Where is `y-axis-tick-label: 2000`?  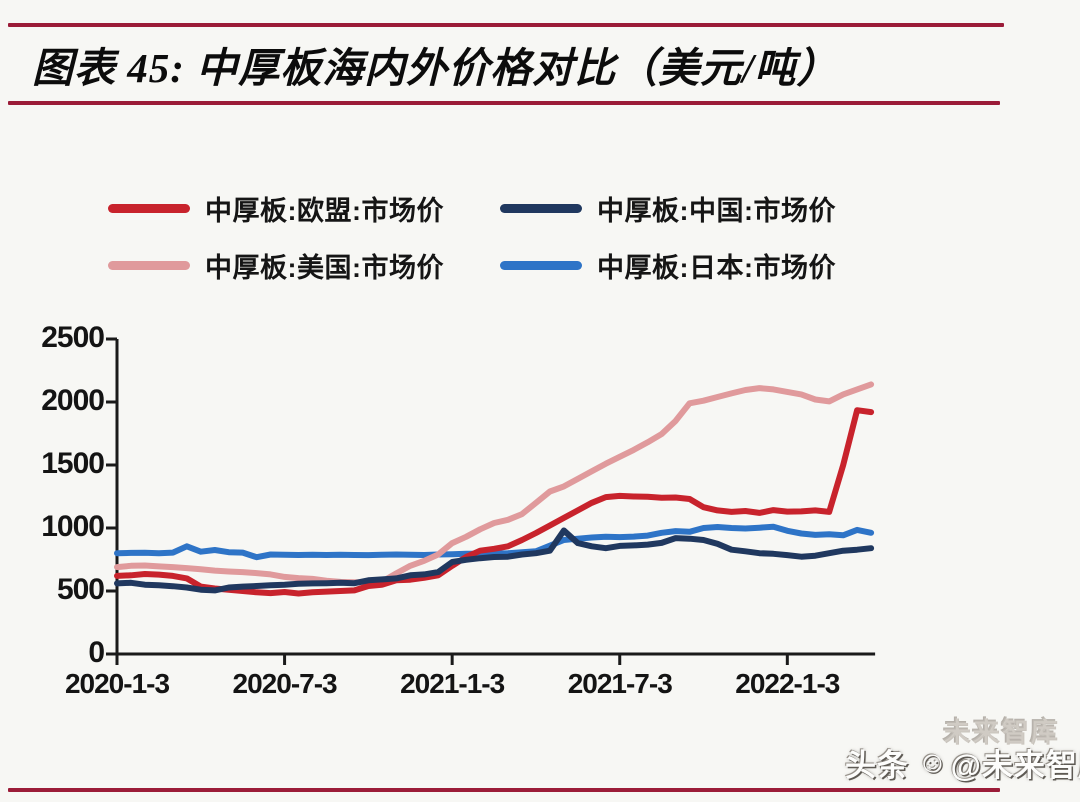
y-axis-tick-label: 2000 is located at coordinates (73, 400).